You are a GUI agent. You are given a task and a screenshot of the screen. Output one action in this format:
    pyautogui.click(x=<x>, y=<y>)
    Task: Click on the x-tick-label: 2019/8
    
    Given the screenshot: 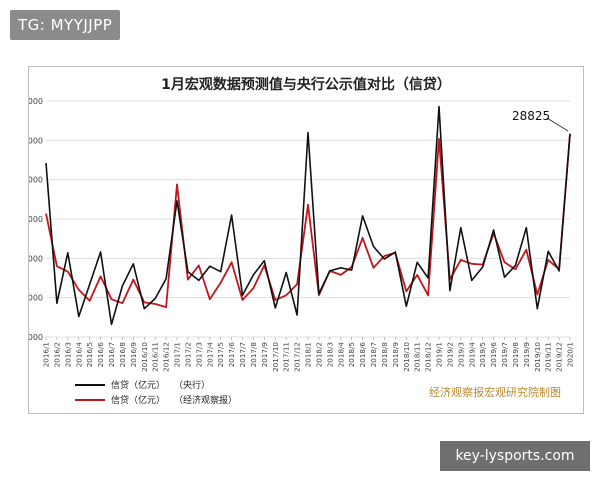 What is the action you would take?
    pyautogui.click(x=515, y=355)
    